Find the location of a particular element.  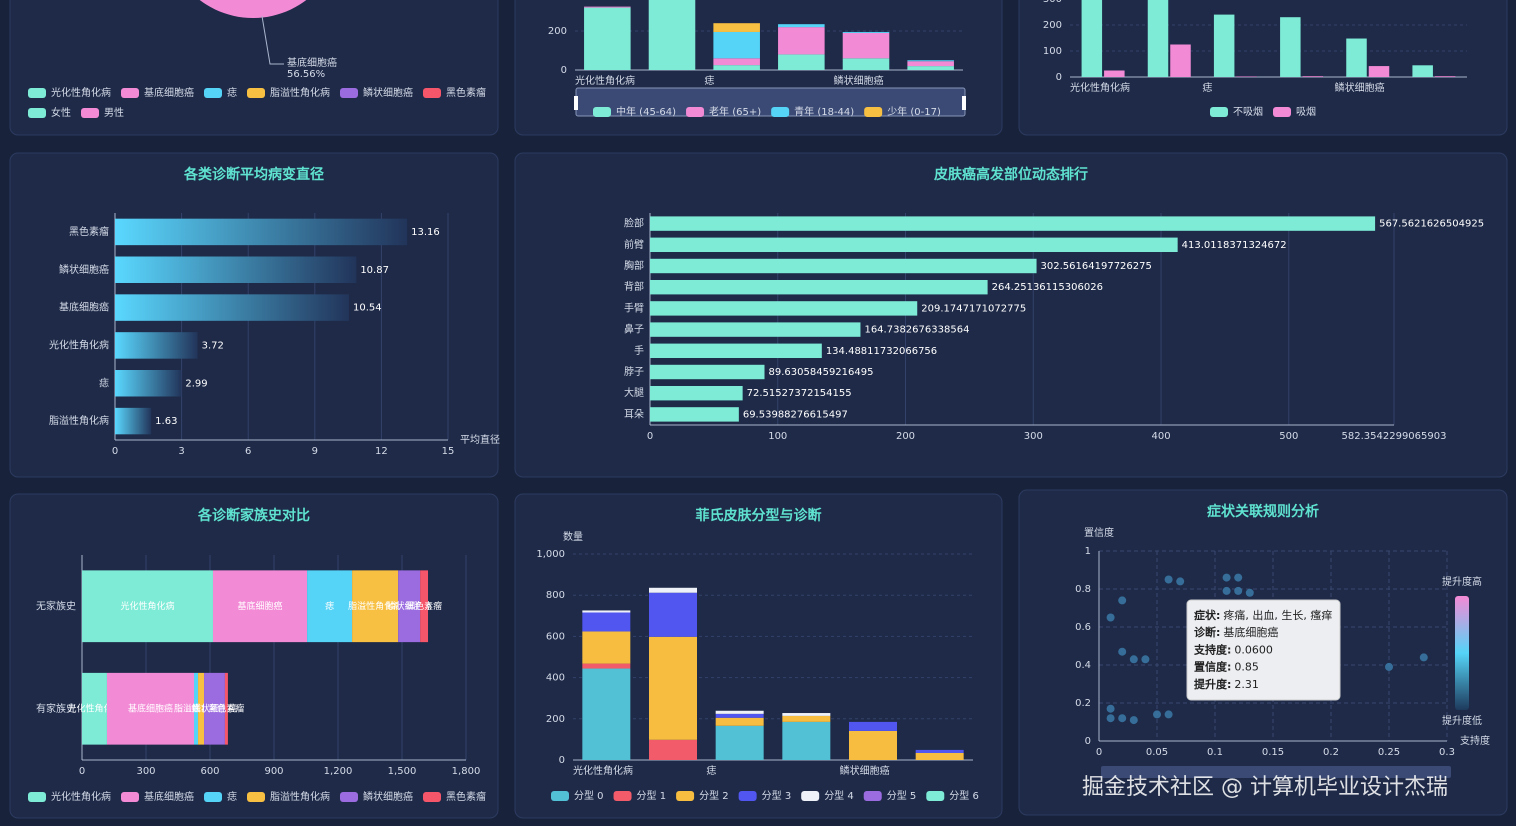

x-axis-label: 平均直径 is located at coordinates (480, 439).